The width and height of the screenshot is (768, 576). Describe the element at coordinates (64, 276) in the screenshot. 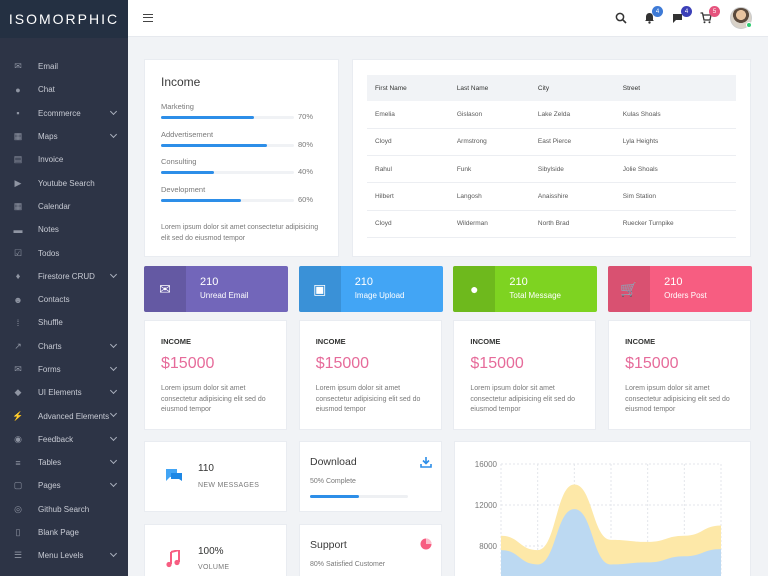

I see `sidebar-item-firestore-crud: ♦ Firestore CRUD` at that location.